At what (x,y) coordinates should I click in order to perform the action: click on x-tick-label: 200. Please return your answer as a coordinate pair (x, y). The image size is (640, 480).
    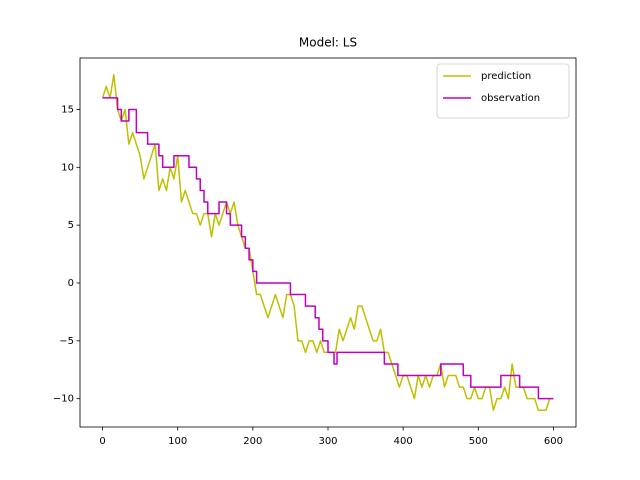
    Looking at the image, I should click on (252, 441).